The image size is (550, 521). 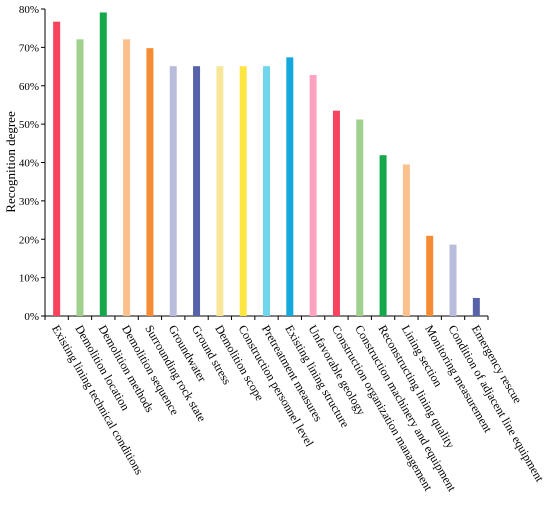 What do you see at coordinates (29, 202) in the screenshot?
I see `y-tick-label: 30%` at bounding box center [29, 202].